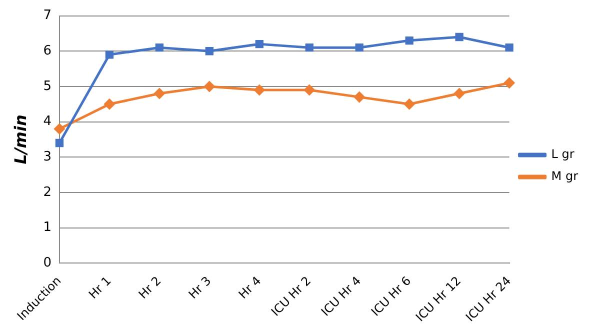 The height and width of the screenshot is (328, 600). What do you see at coordinates (47, 262) in the screenshot?
I see `y-tick-label: 0` at bounding box center [47, 262].